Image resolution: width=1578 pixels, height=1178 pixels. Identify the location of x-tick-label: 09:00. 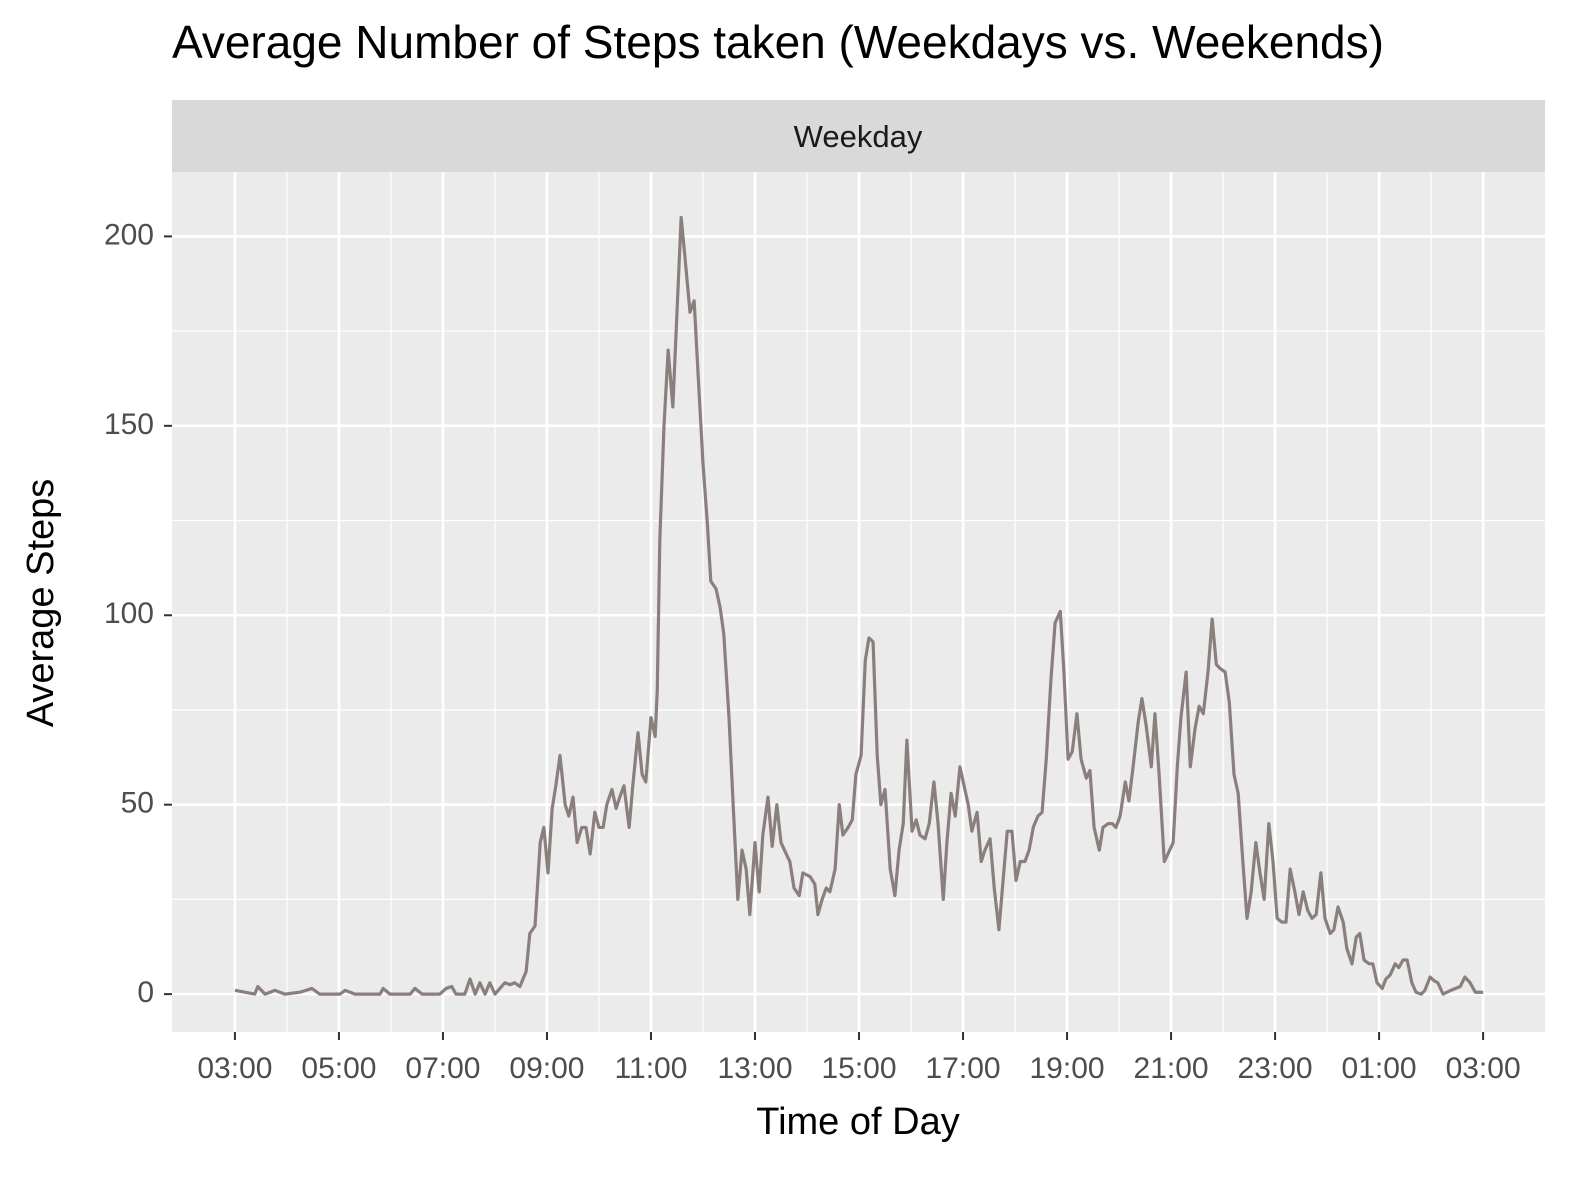
(546, 1068).